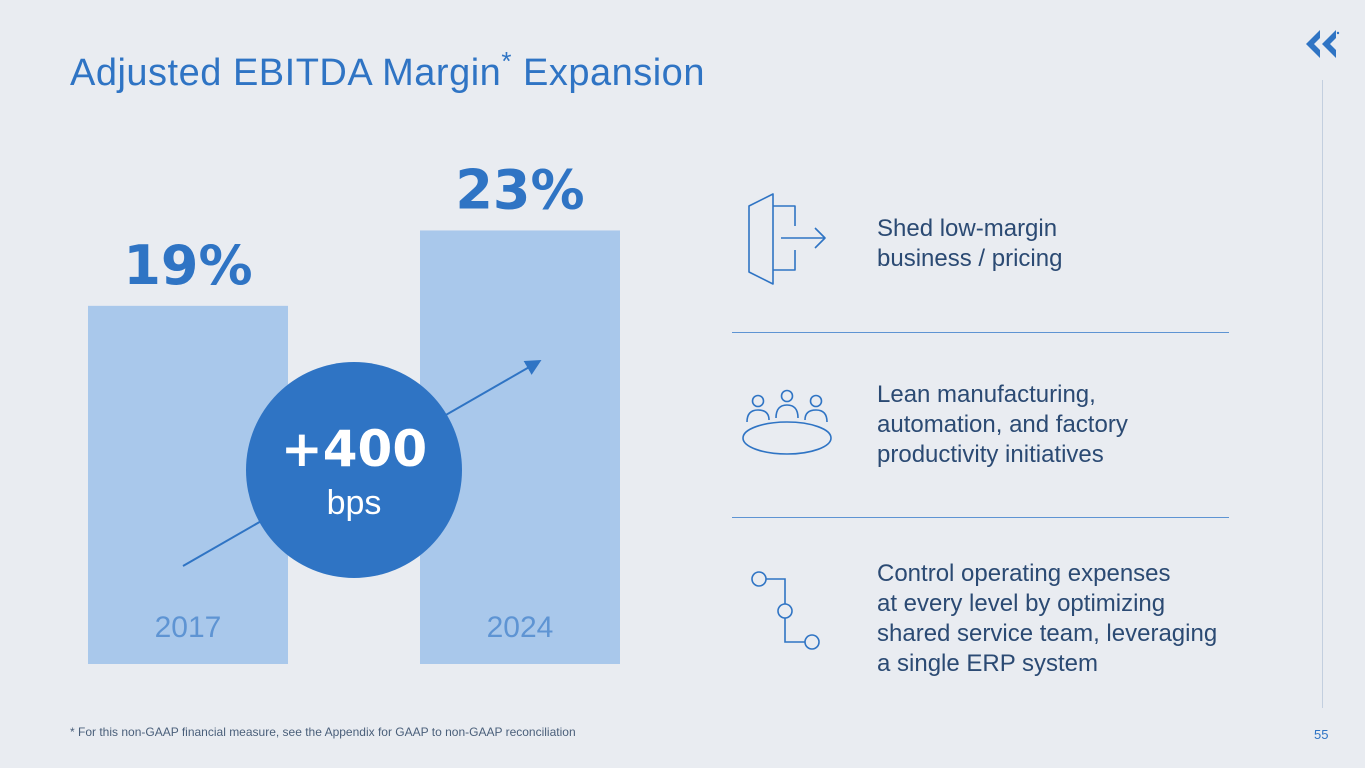 The image size is (1365, 768). What do you see at coordinates (519, 189) in the screenshot?
I see `bar-value-label: 23%` at bounding box center [519, 189].